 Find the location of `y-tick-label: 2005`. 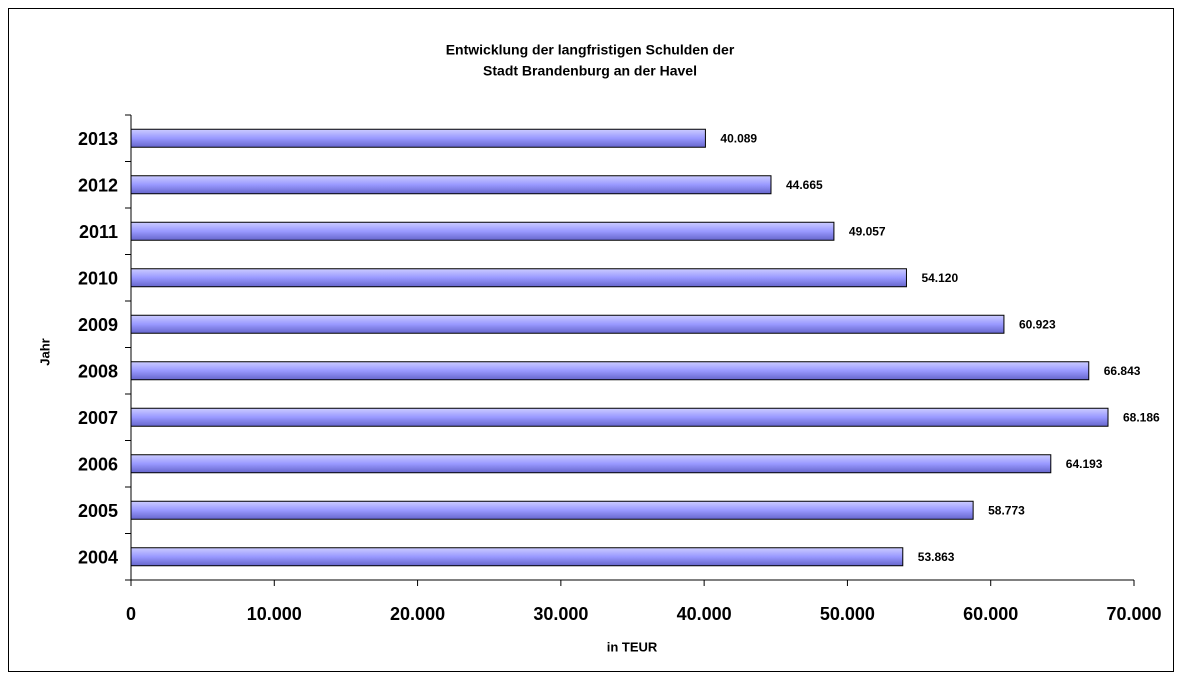

y-tick-label: 2005 is located at coordinates (98, 511).